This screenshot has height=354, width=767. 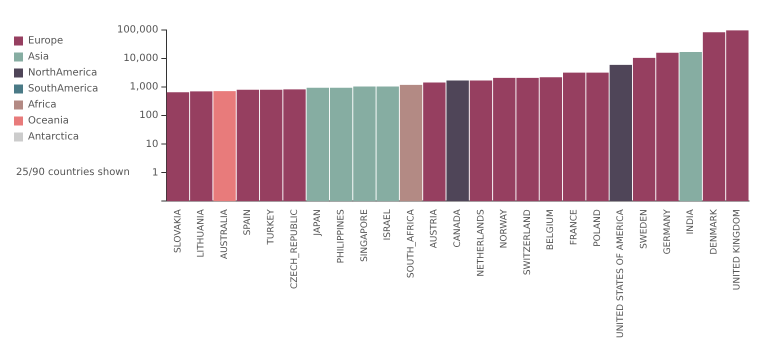 I want to click on legend-label: Africa, so click(x=42, y=105).